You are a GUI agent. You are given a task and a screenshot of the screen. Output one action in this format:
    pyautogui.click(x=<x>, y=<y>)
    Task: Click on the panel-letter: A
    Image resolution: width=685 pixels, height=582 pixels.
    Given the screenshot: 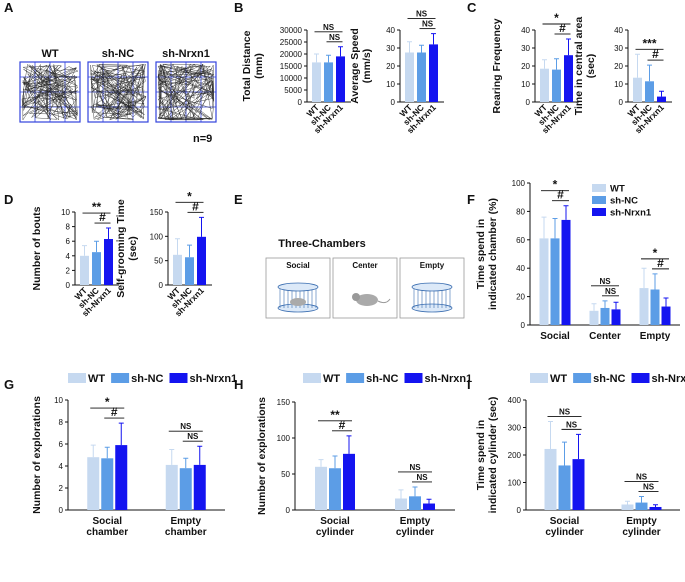 What is the action you would take?
    pyautogui.click(x=9, y=7)
    